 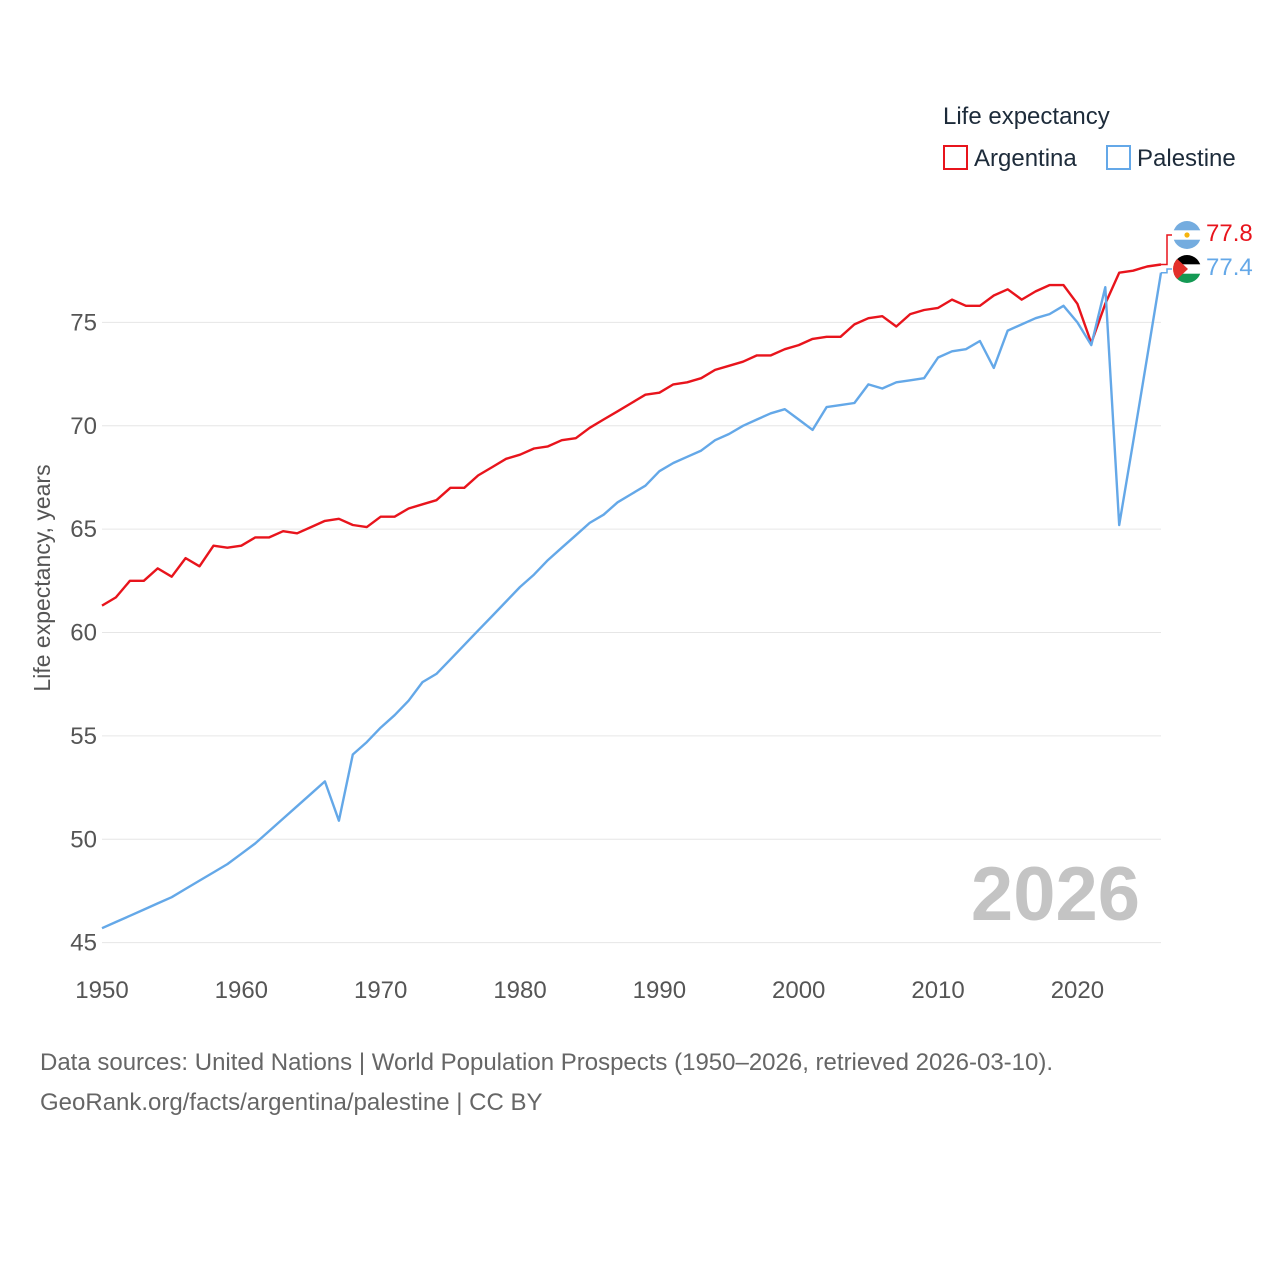 What do you see at coordinates (83, 943) in the screenshot?
I see `y-tick-label: 45` at bounding box center [83, 943].